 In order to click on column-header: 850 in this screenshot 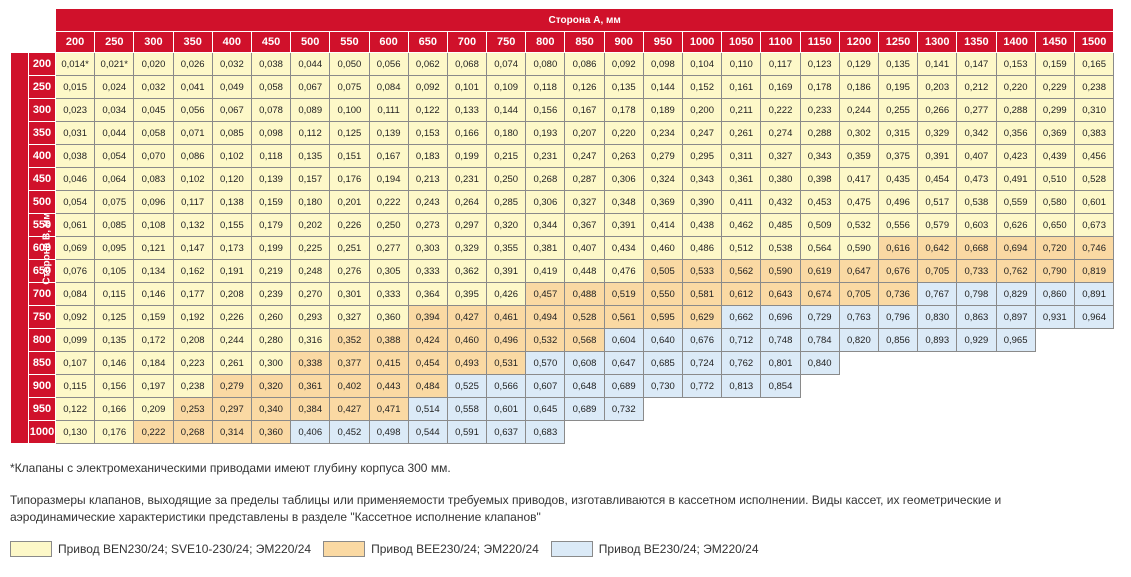, I will do `click(584, 42)`.